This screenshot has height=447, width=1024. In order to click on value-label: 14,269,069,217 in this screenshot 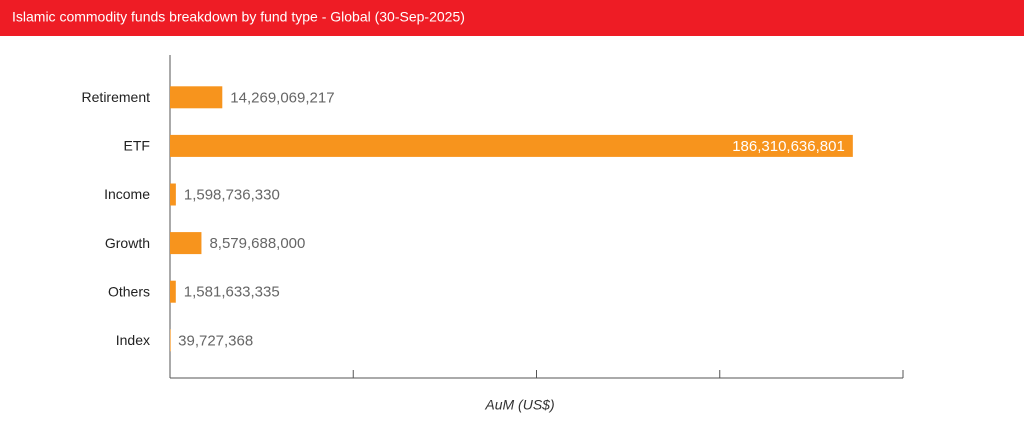, I will do `click(282, 97)`.